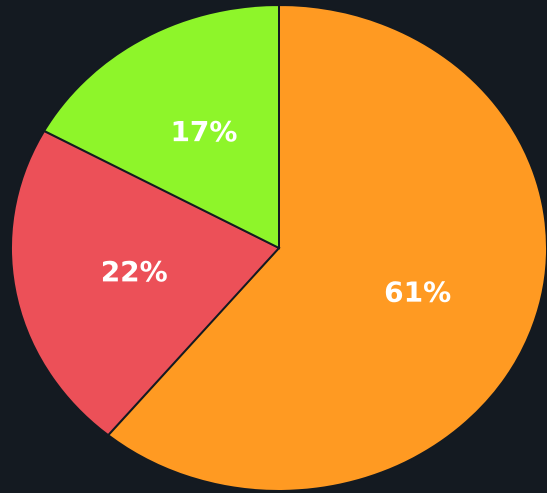 Image resolution: width=547 pixels, height=493 pixels. I want to click on value-label: 61%, so click(417, 291).